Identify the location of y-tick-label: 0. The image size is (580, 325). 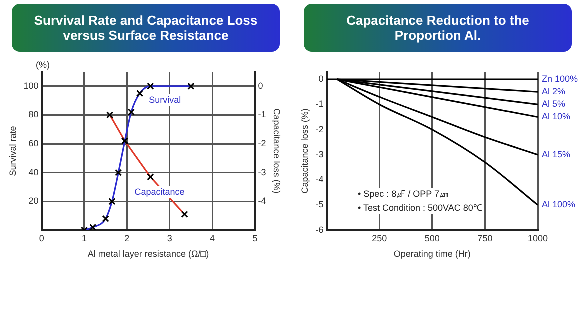
(321, 79).